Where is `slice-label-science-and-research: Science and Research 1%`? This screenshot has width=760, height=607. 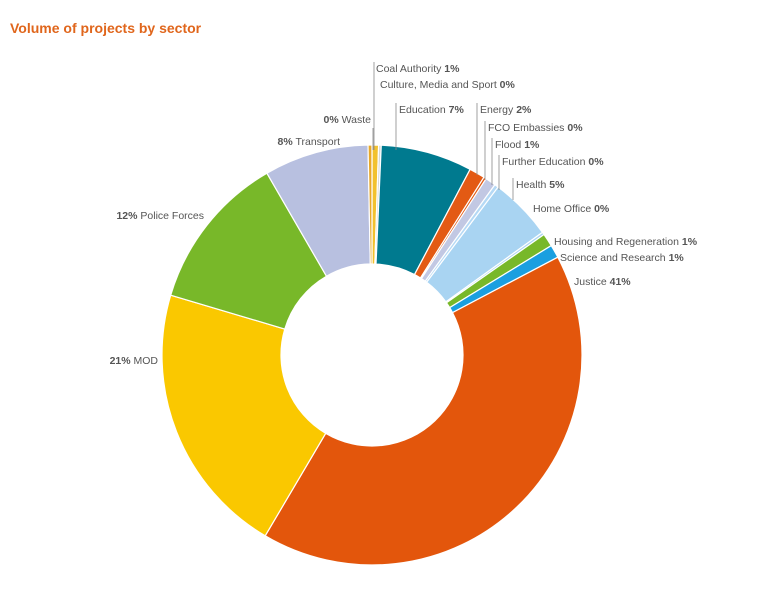
slice-label-science-and-research: Science and Research 1% is located at coordinates (622, 258).